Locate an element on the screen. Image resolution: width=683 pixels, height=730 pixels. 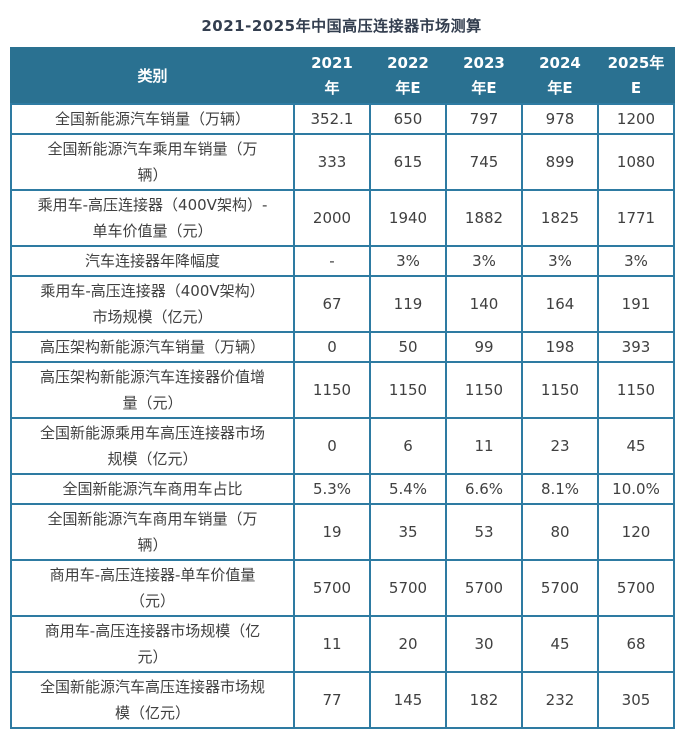
table-row: 全国新能源乘用车高压连接器市场 规模（亿元） 0 6 11 23 45 is located at coordinates (342, 446).